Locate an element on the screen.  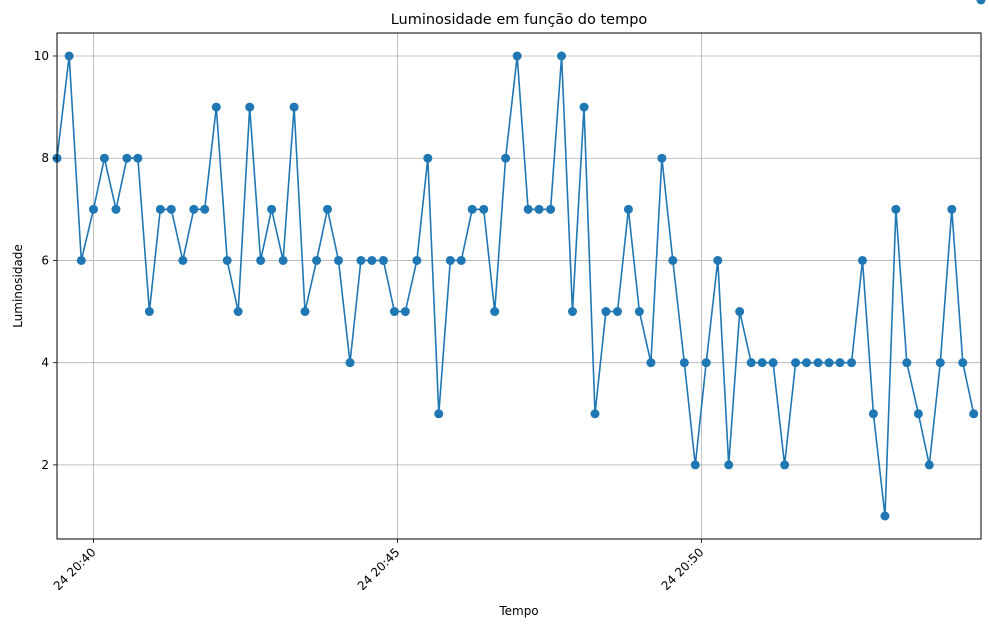
y-tick-label: 6 is located at coordinates (45, 260).